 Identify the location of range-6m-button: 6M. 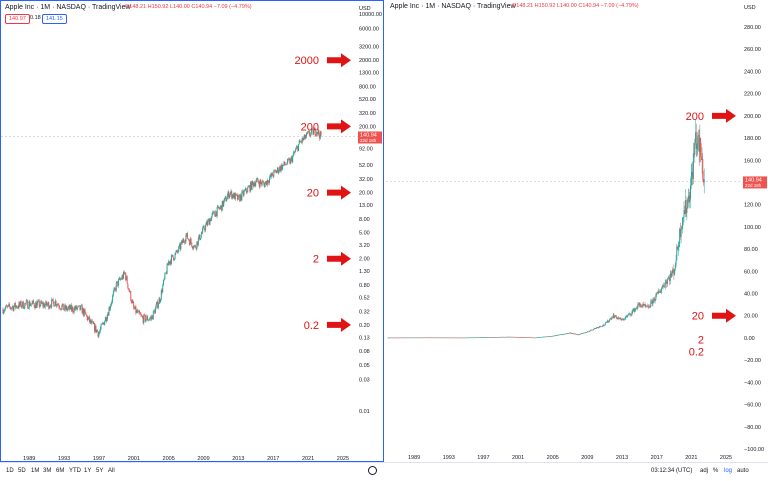
(60, 471).